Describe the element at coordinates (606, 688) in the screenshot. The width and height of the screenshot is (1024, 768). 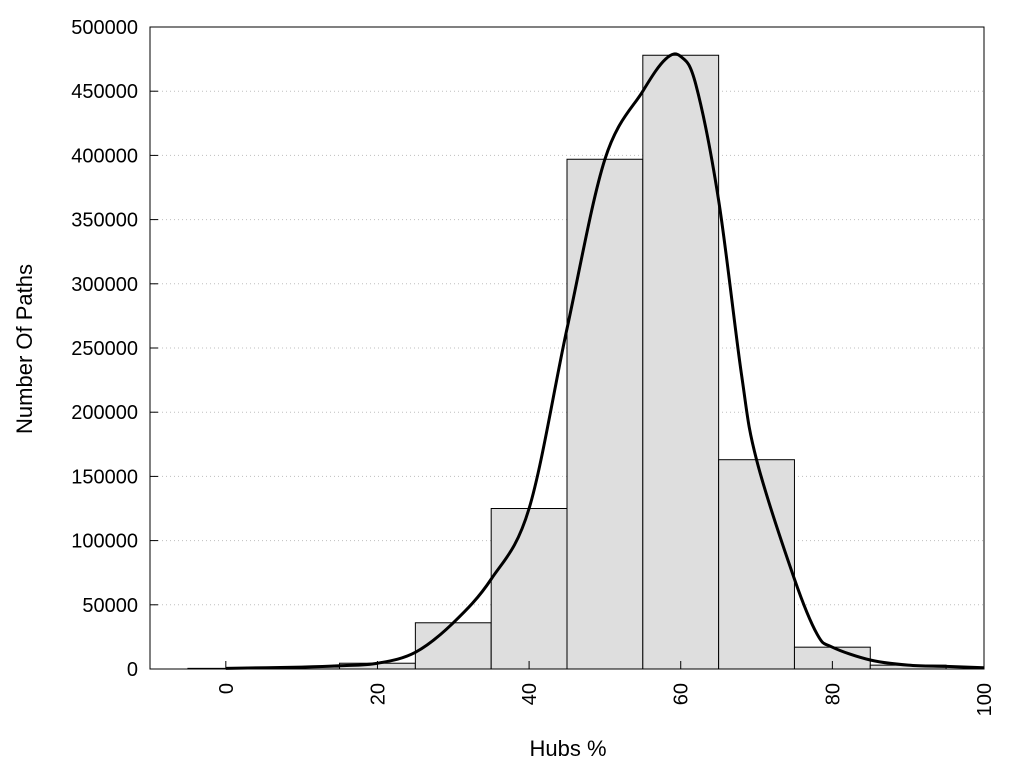
I see `x-axis: 0 20 40 60 80 100` at that location.